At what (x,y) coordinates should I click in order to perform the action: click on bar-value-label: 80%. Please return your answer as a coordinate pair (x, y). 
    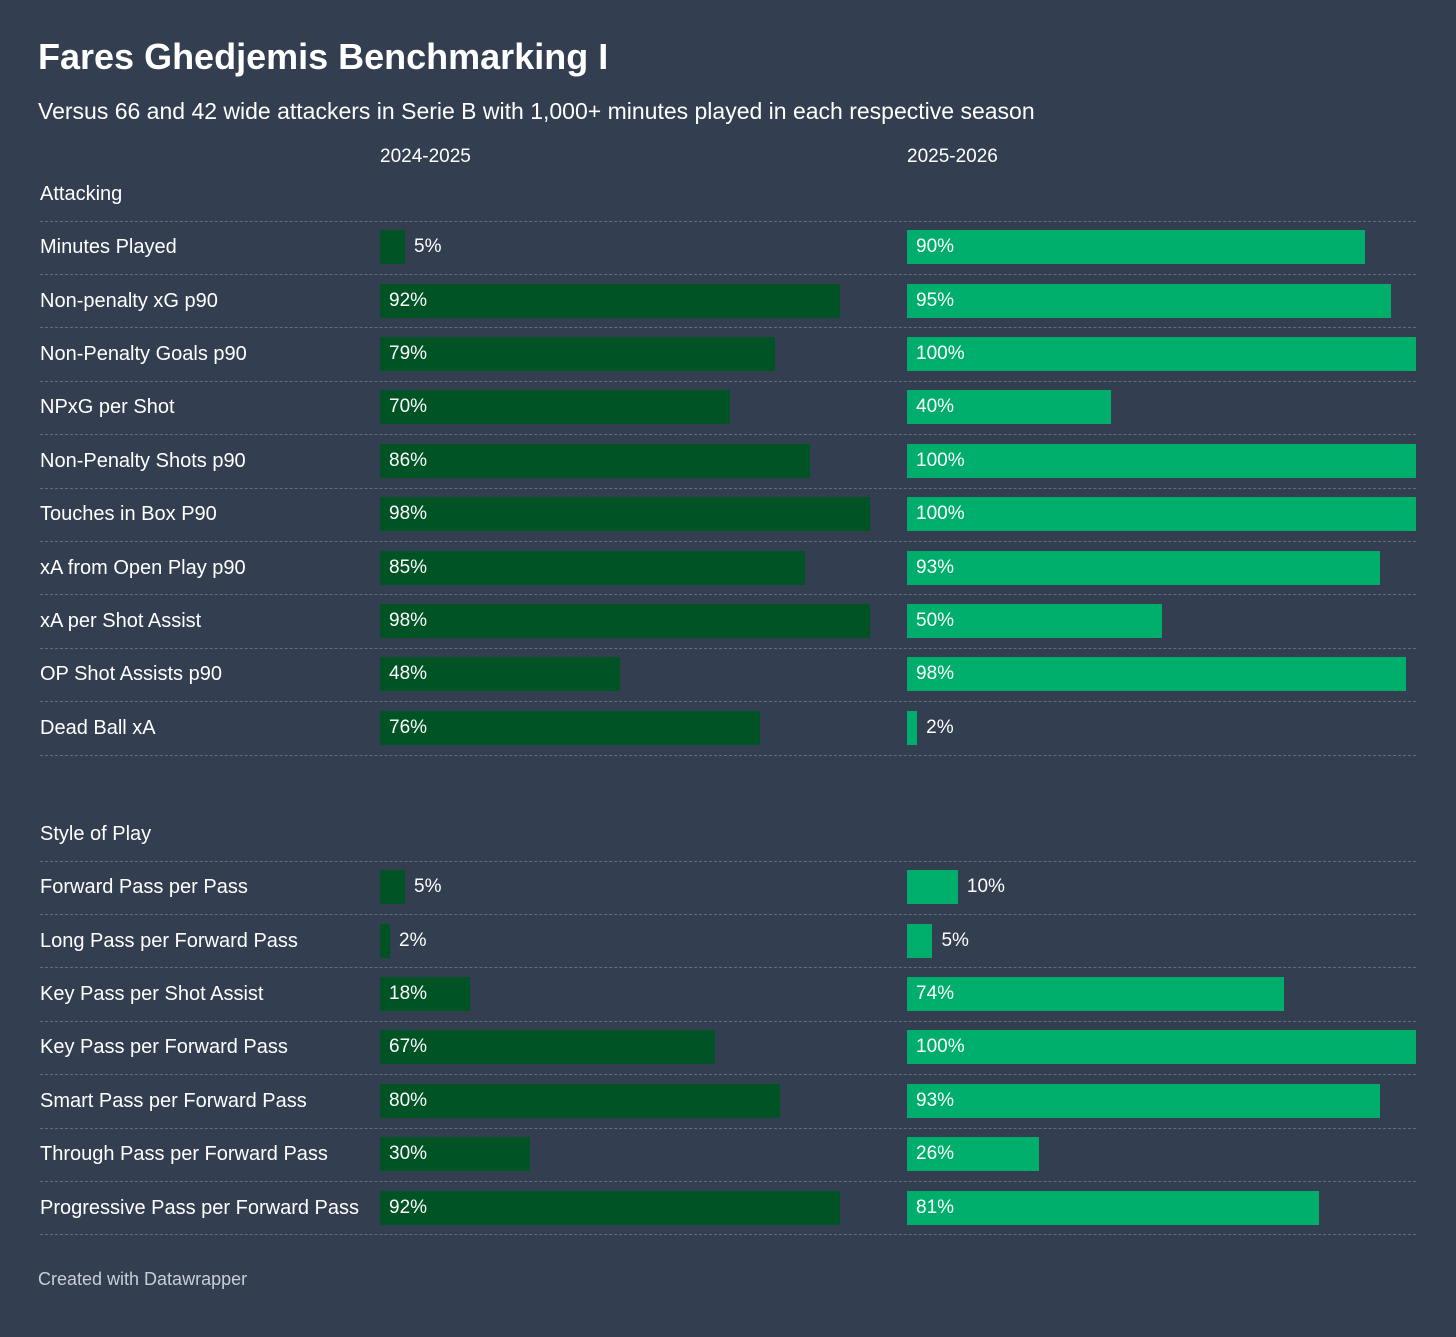
    Looking at the image, I should click on (408, 1100).